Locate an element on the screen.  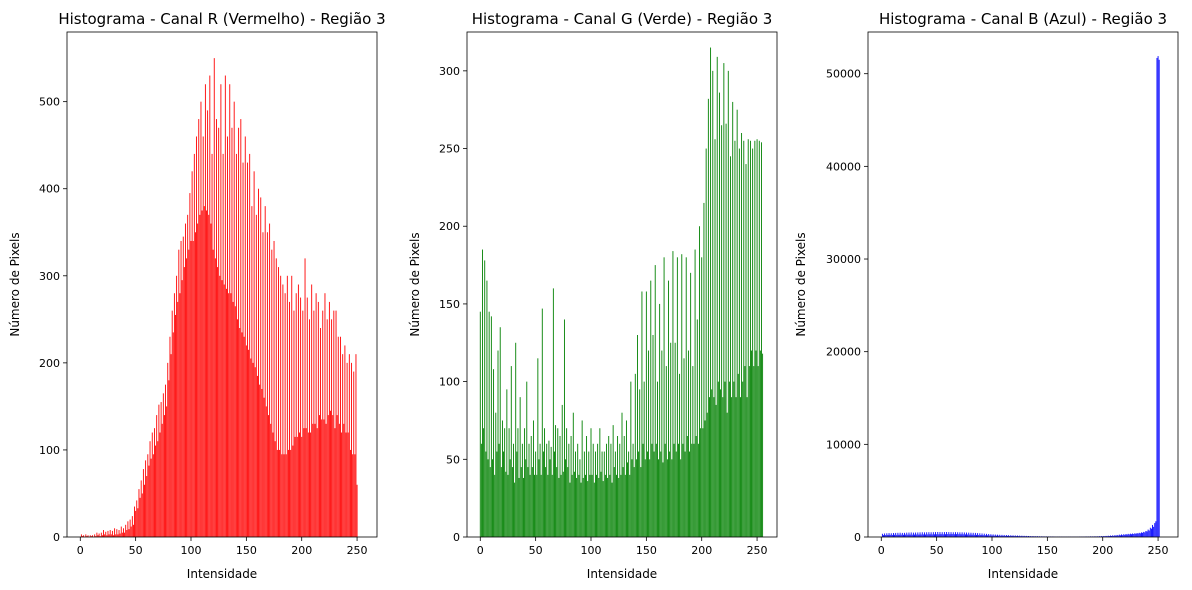
y-tick-label: 0 is located at coordinates (857, 537).